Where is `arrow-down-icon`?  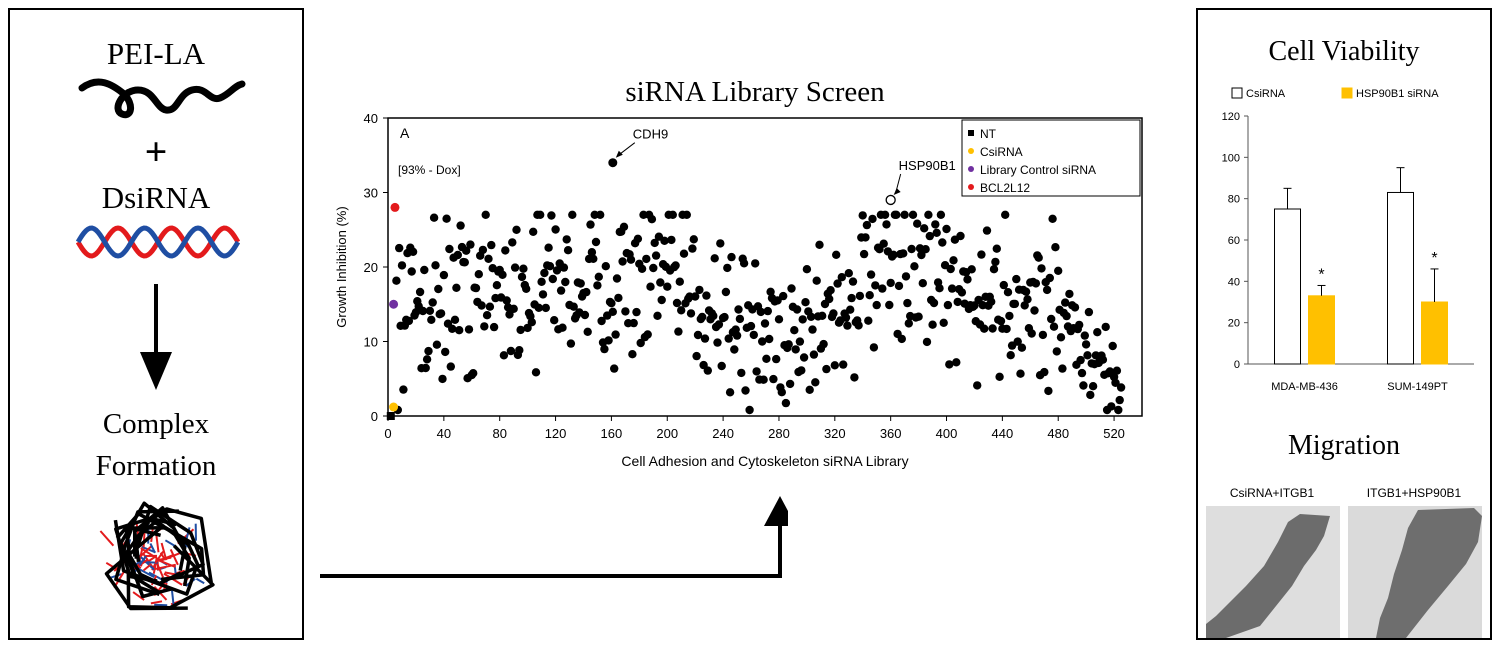
arrow-down-icon is located at coordinates (156, 337).